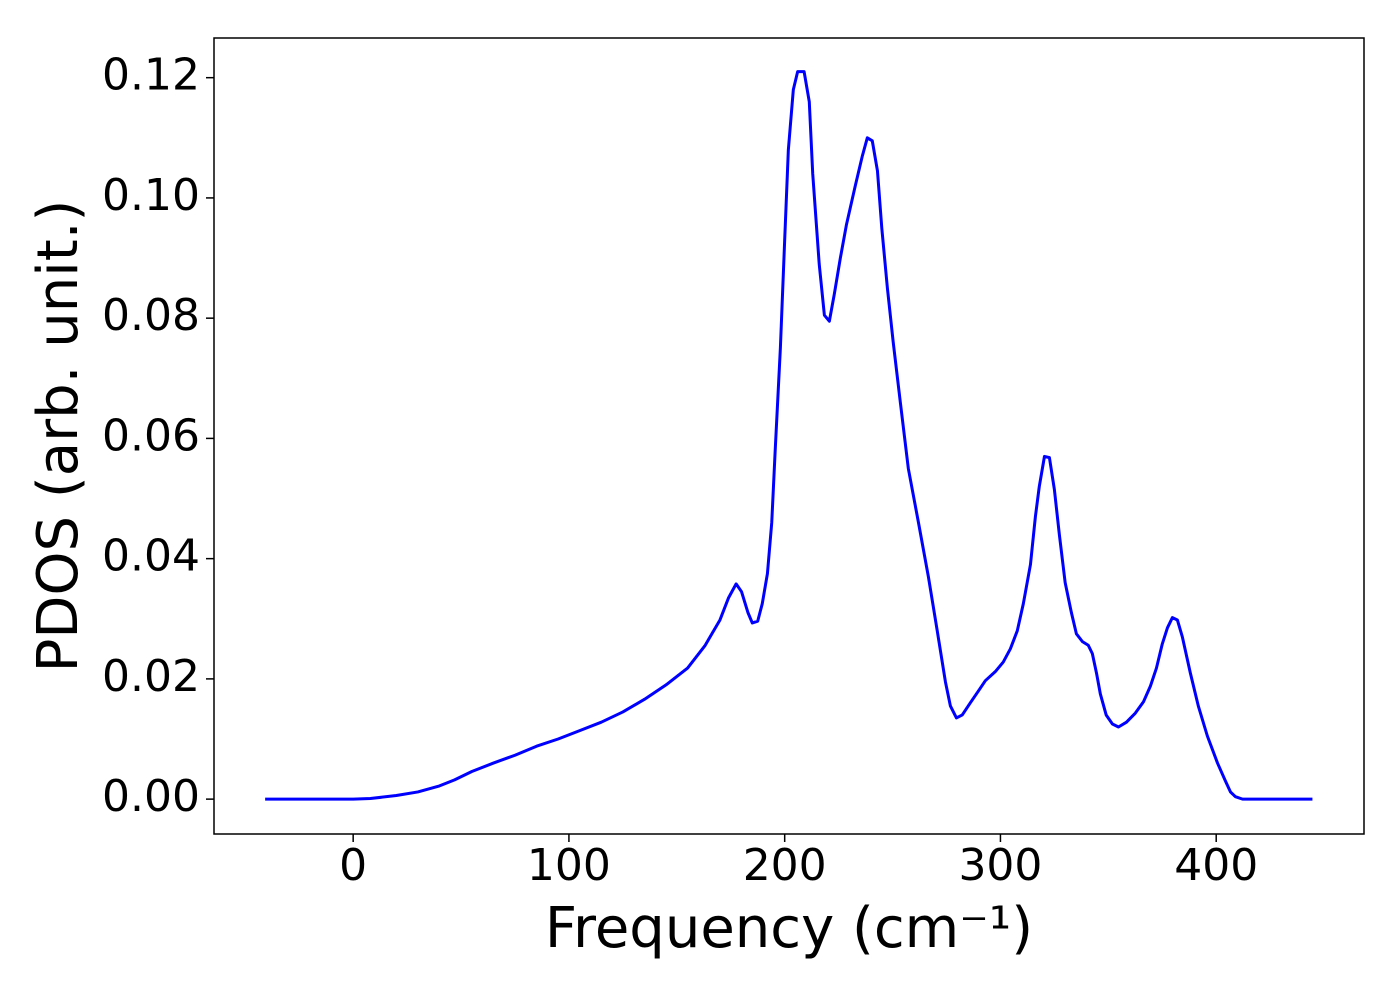 Image resolution: width=1400 pixels, height=1000 pixels. Describe the element at coordinates (58, 436) in the screenshot. I see `y-axis-label: PDOS (arb. unit.)` at that location.